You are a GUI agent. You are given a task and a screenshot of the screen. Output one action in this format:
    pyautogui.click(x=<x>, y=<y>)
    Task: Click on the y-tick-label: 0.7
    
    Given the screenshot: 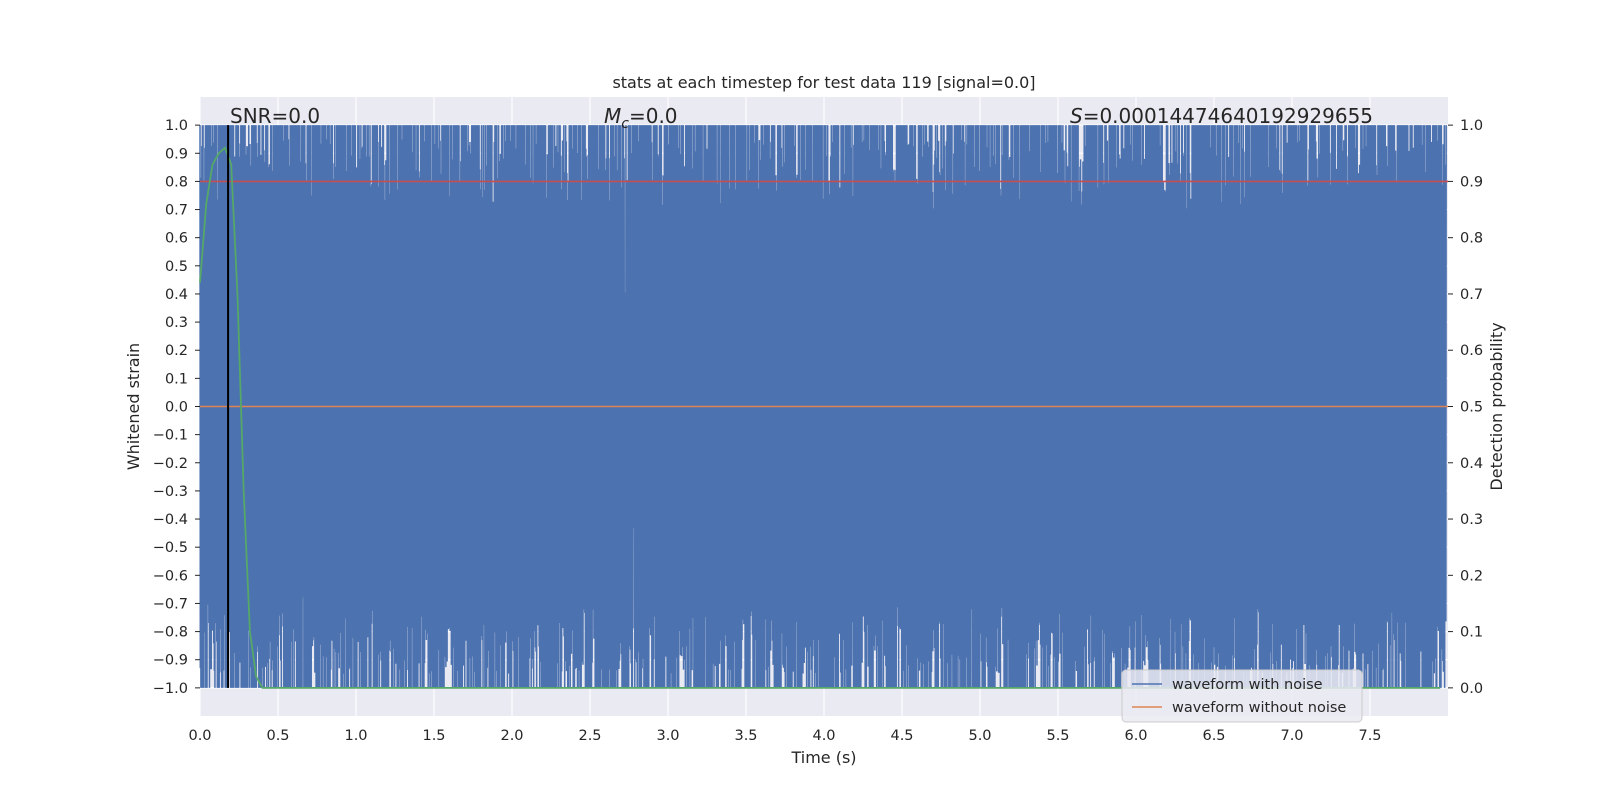 What is the action you would take?
    pyautogui.click(x=176, y=211)
    